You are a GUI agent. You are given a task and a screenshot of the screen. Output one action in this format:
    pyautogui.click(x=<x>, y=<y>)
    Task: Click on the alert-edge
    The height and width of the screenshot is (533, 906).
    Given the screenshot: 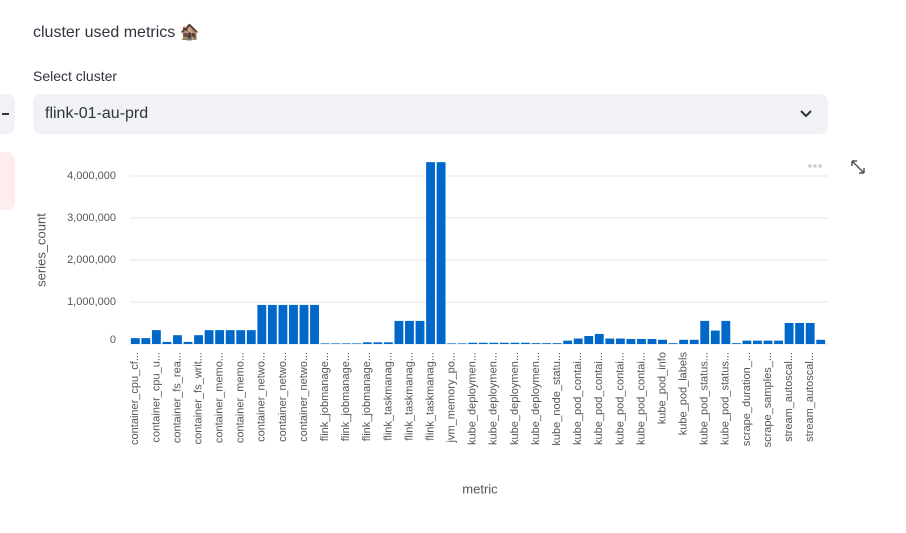 What is the action you would take?
    pyautogui.click(x=7, y=181)
    